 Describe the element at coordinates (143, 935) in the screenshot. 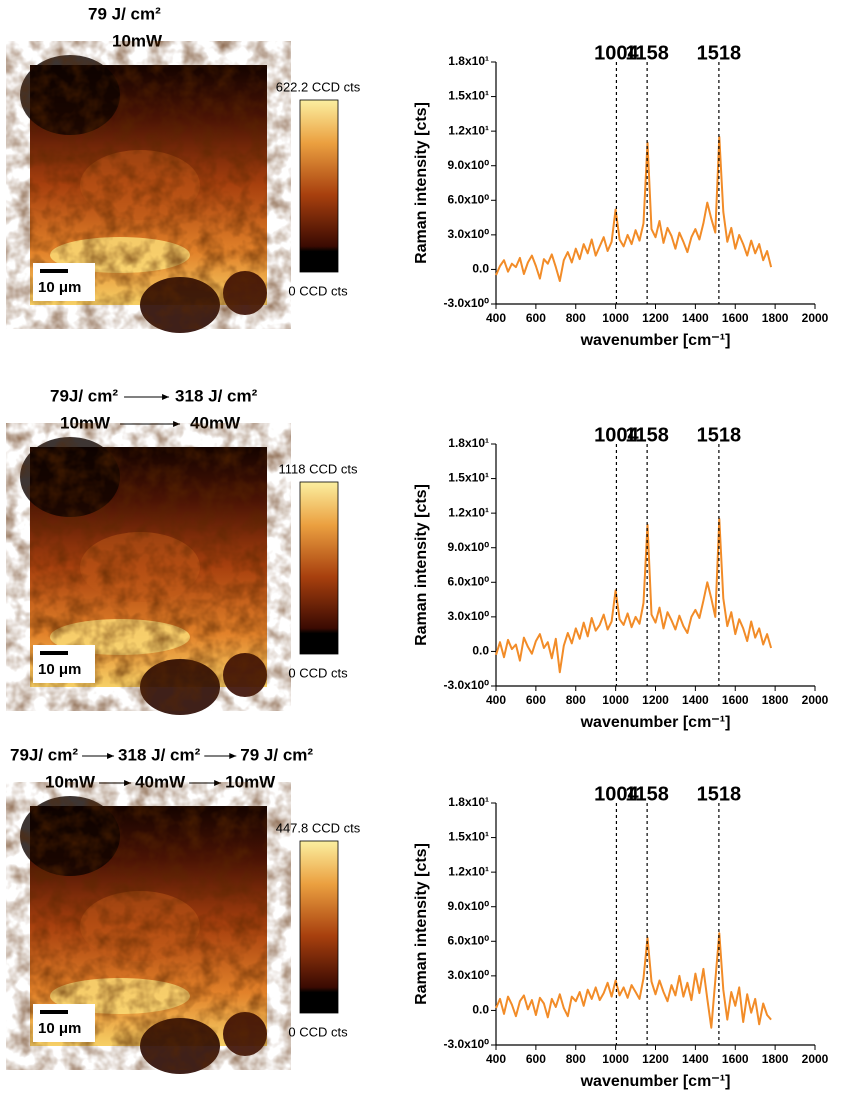

I see `heatmap` at that location.